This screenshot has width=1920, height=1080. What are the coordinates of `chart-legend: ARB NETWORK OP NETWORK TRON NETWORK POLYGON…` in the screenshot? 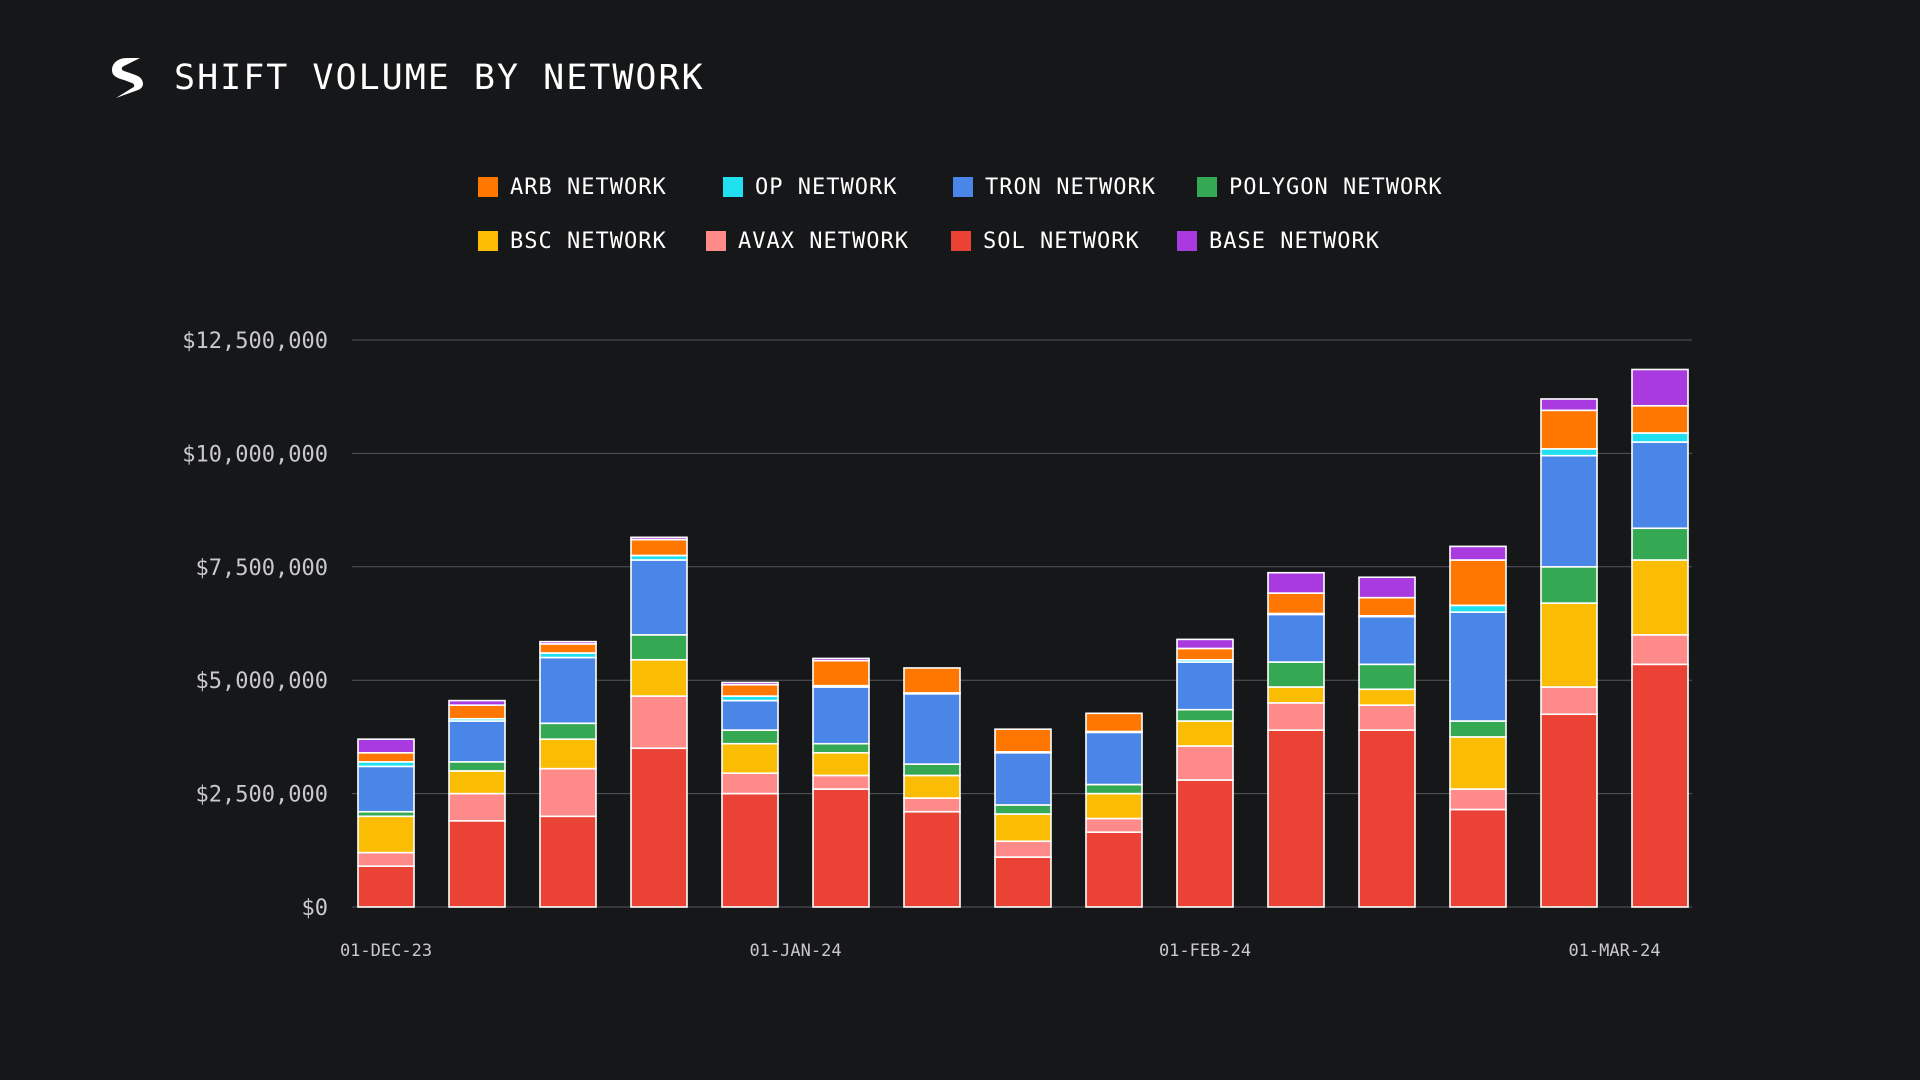 It's located at (988, 214).